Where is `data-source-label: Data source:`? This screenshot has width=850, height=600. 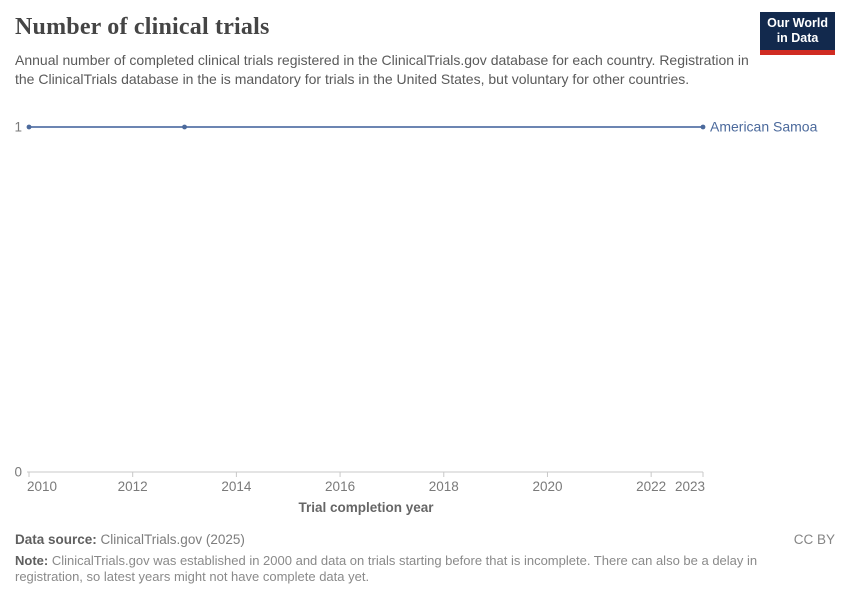 data-source-label: Data source: is located at coordinates (56, 539).